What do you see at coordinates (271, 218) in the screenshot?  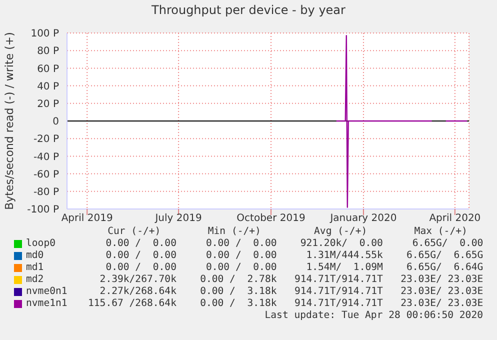 I see `x-tick-label: October 2019` at bounding box center [271, 218].